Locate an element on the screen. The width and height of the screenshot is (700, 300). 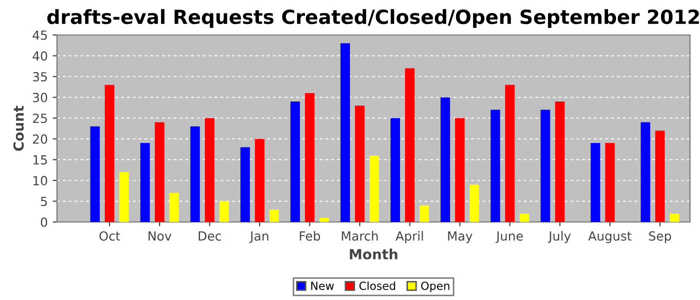
y-tick-label: 10 is located at coordinates (40, 181).